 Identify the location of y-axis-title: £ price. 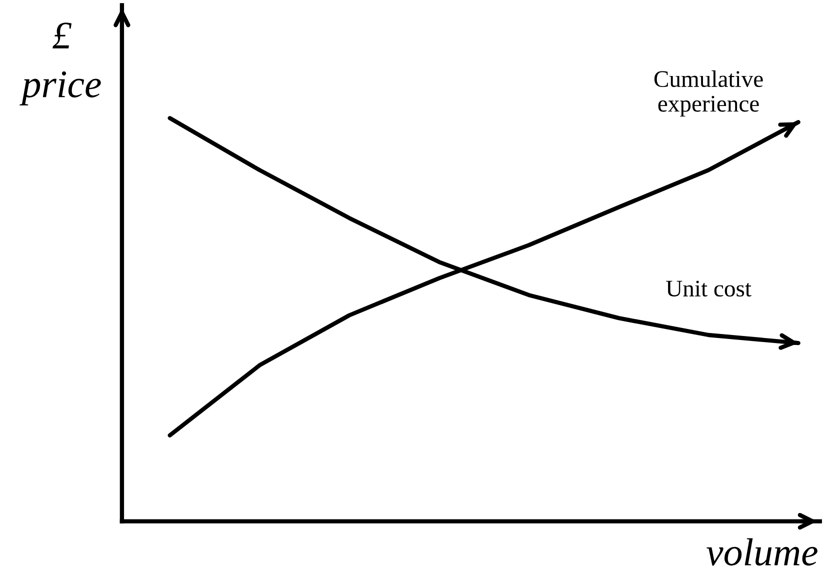
(60, 64).